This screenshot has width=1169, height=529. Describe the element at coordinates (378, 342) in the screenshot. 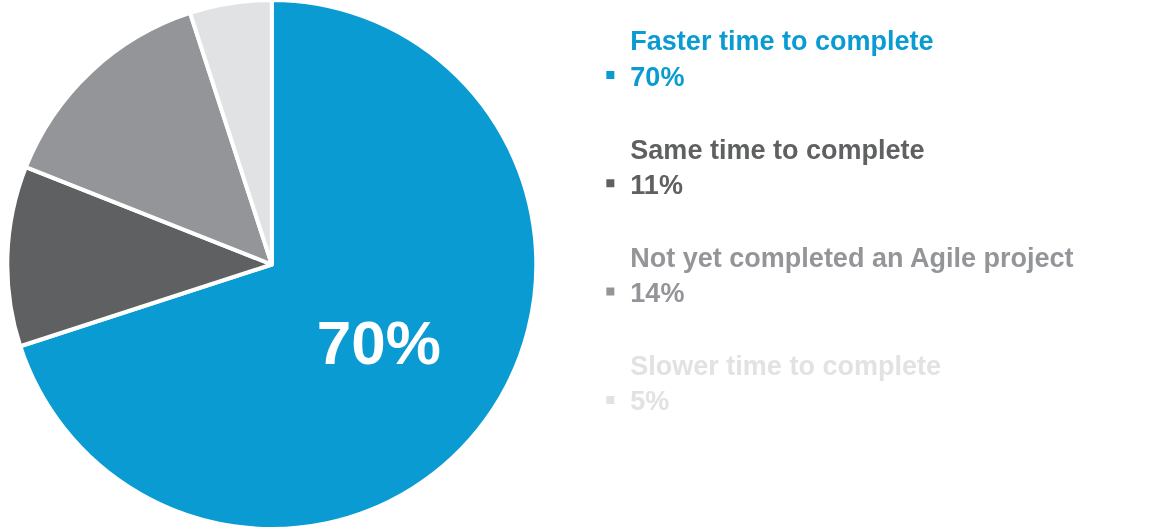

I see `data-label: 70%` at that location.